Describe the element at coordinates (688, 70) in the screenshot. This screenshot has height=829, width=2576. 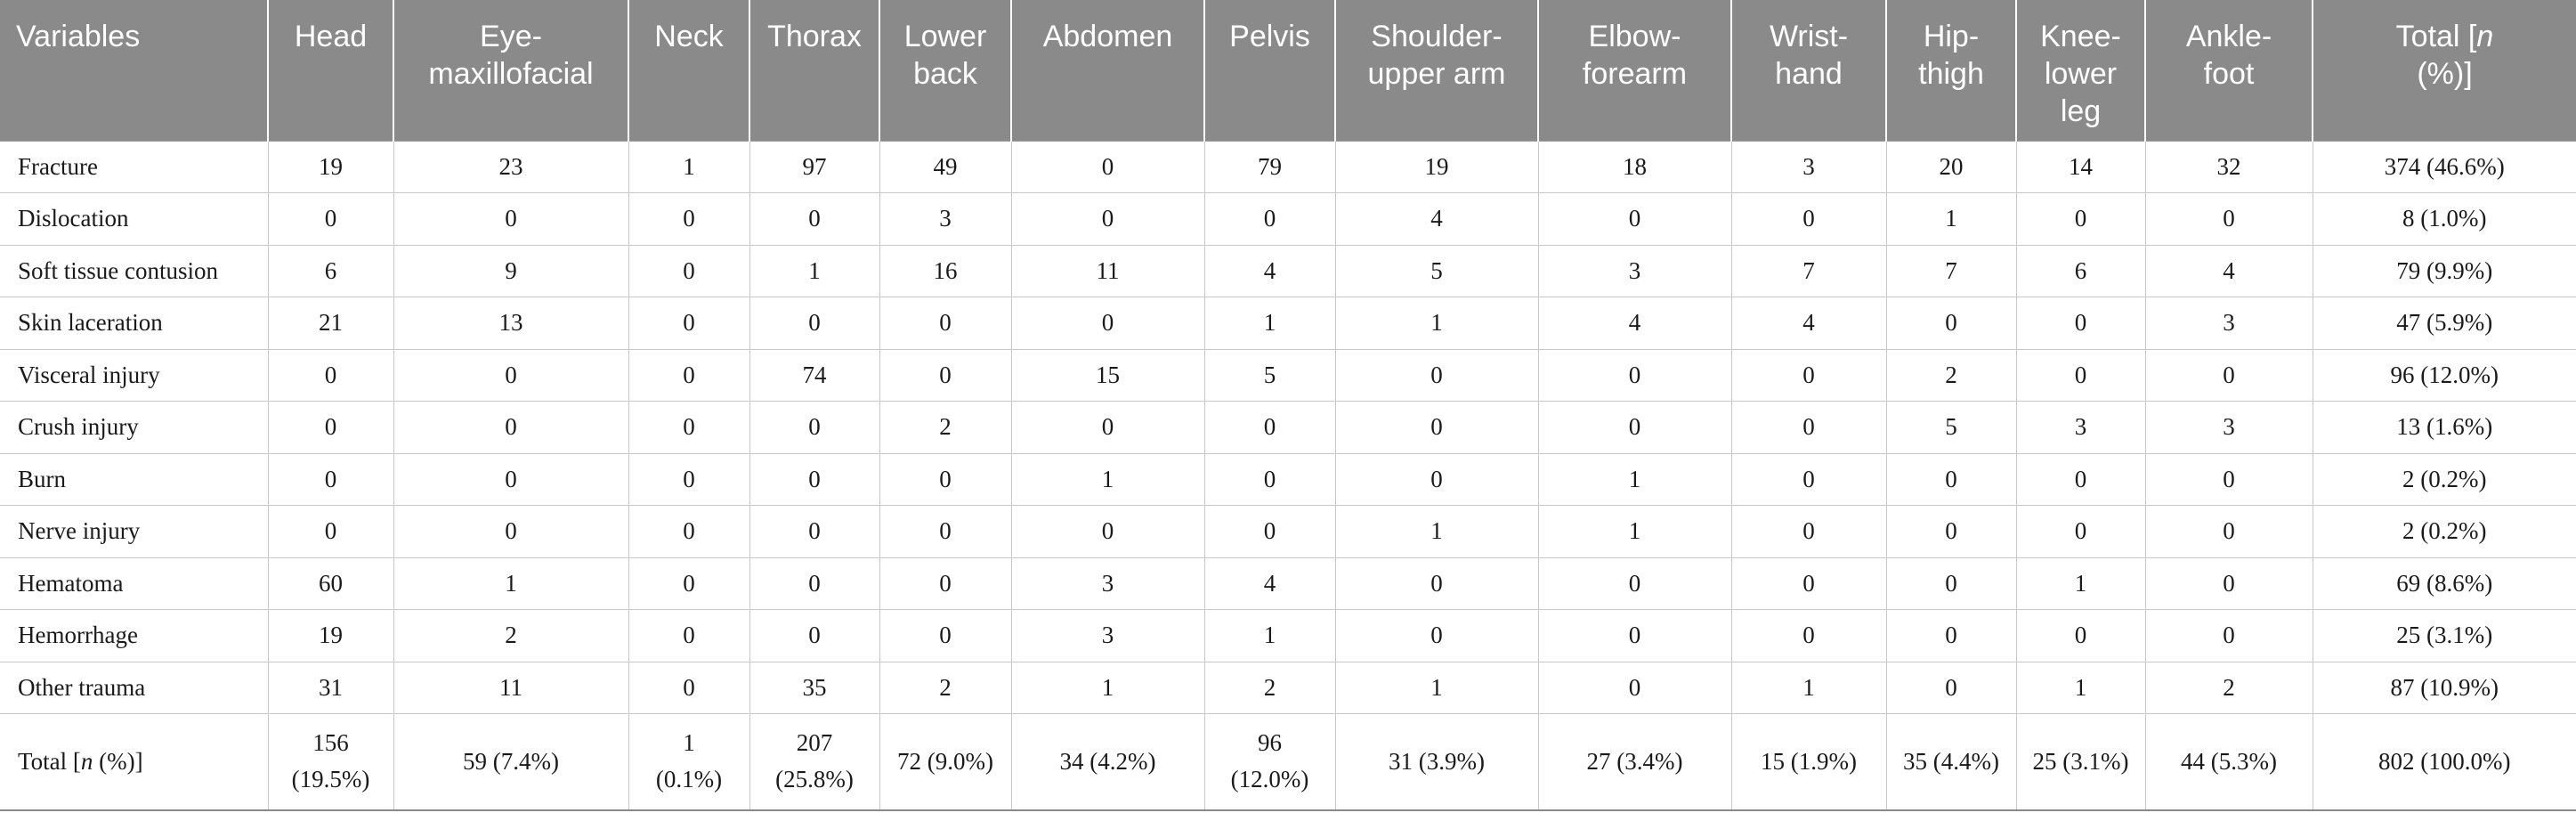
I see `column-header-neck: Neck` at that location.